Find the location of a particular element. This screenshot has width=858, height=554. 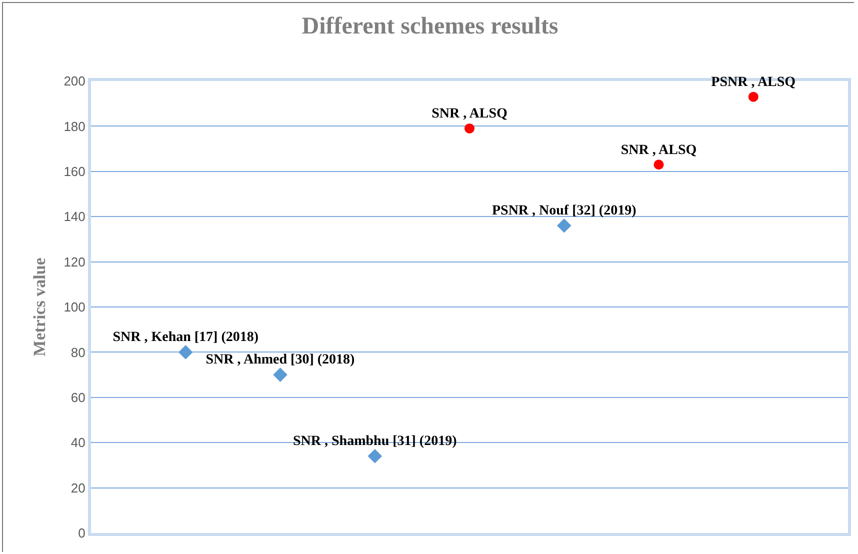

data-label: PSNR , Nouf [32] (2019) is located at coordinates (564, 210).